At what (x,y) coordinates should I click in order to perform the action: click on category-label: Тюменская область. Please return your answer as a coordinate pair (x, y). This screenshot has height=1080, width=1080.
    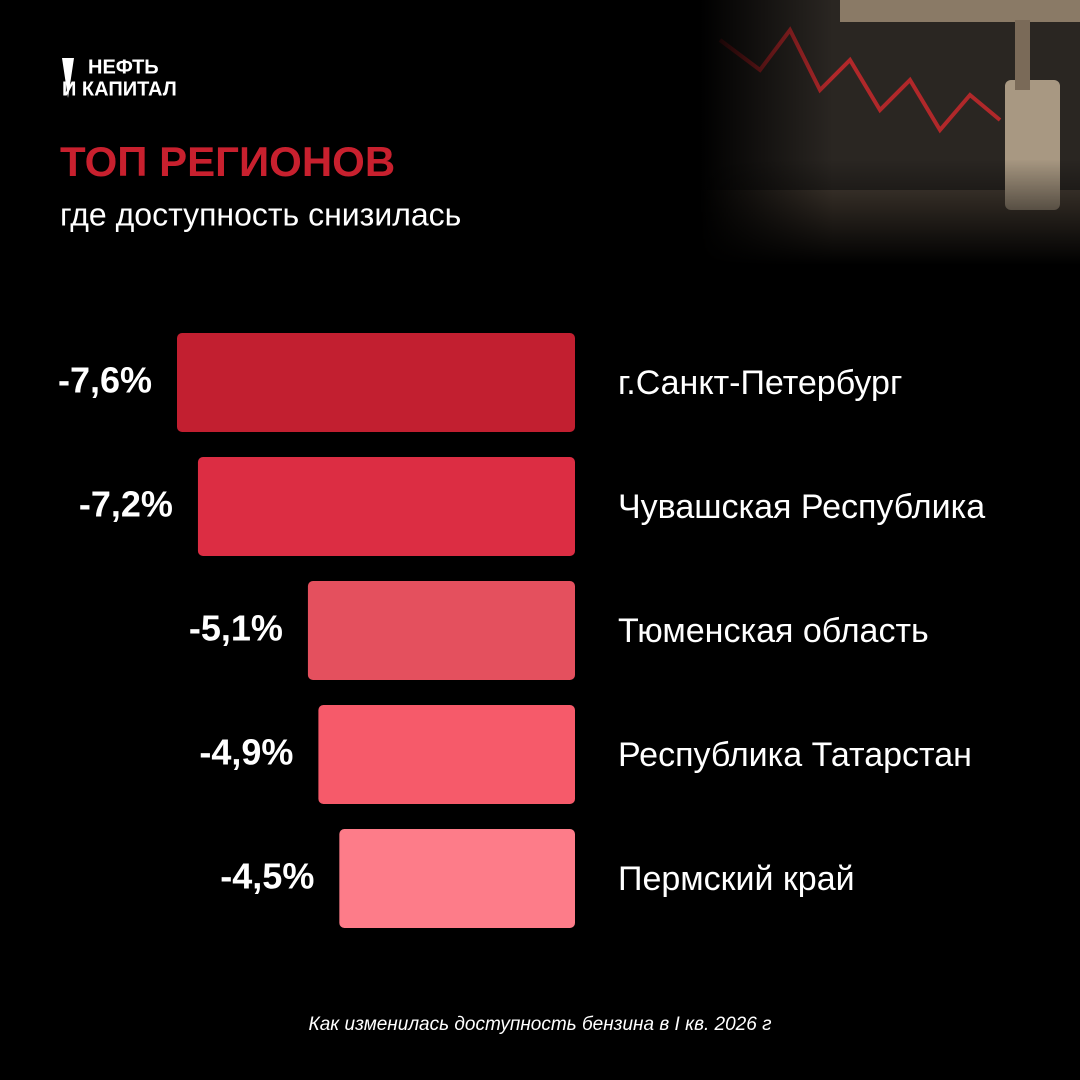
    Looking at the image, I should click on (773, 631).